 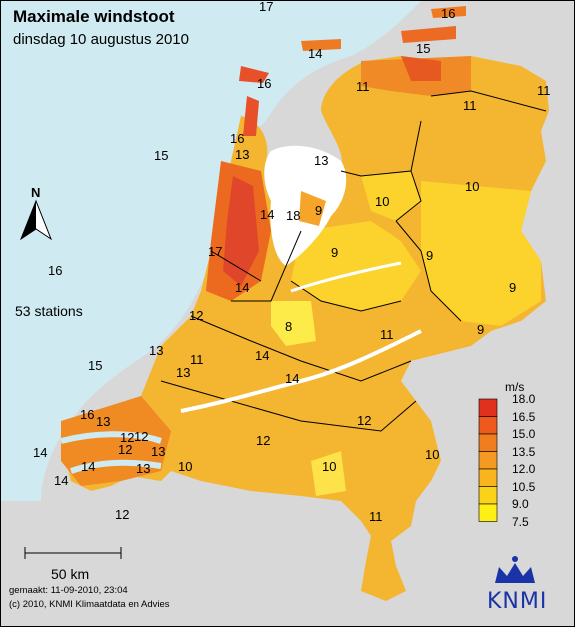 I want to click on contour-yellow-east, so click(x=481, y=253).